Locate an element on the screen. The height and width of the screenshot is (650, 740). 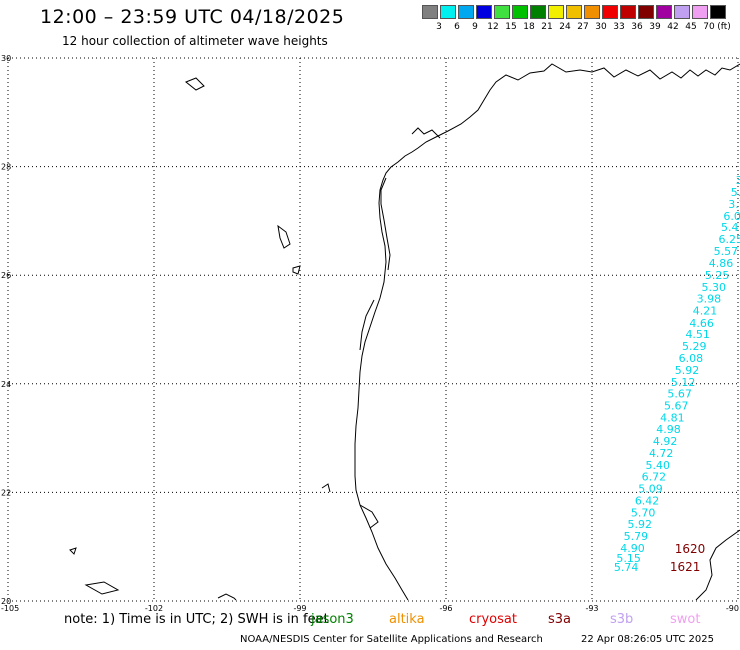
laguna-madre is located at coordinates (367, 325).